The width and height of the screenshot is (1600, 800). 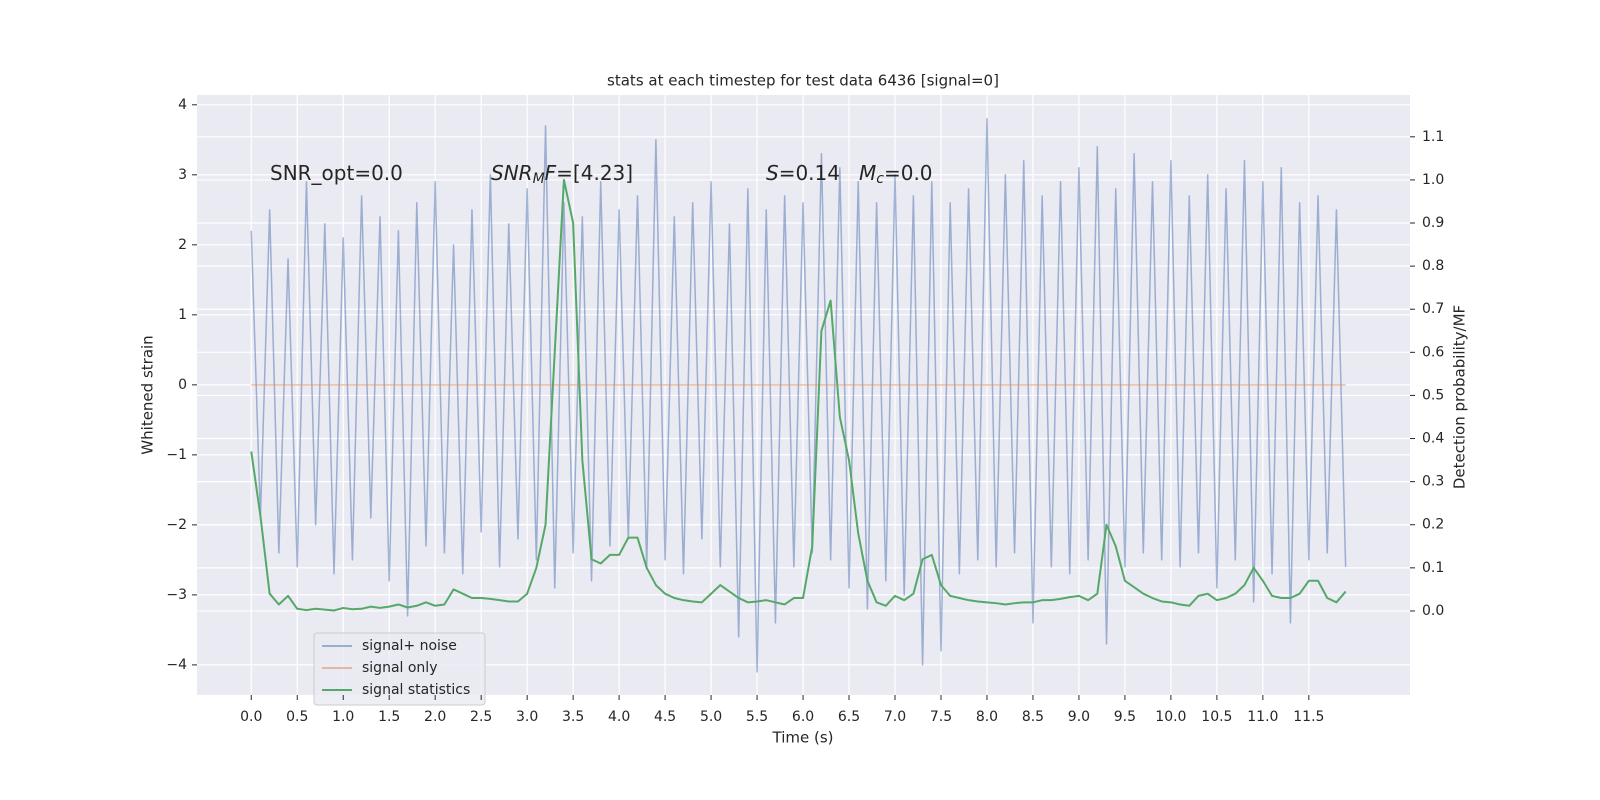 I want to click on x-tick-label: 11.0, so click(x=1262, y=717).